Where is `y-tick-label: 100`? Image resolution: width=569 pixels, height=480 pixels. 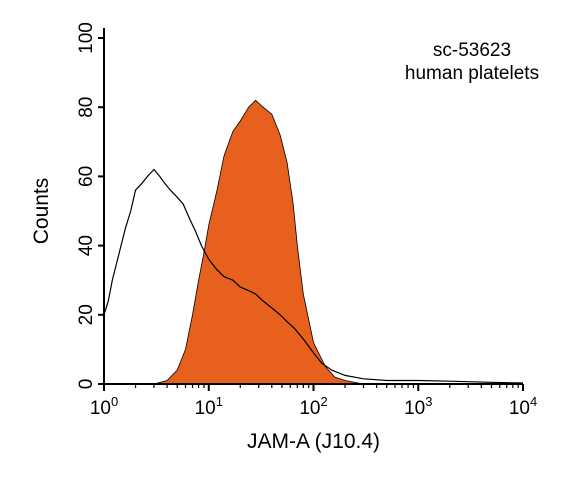
y-tick-label: 100 is located at coordinates (86, 38).